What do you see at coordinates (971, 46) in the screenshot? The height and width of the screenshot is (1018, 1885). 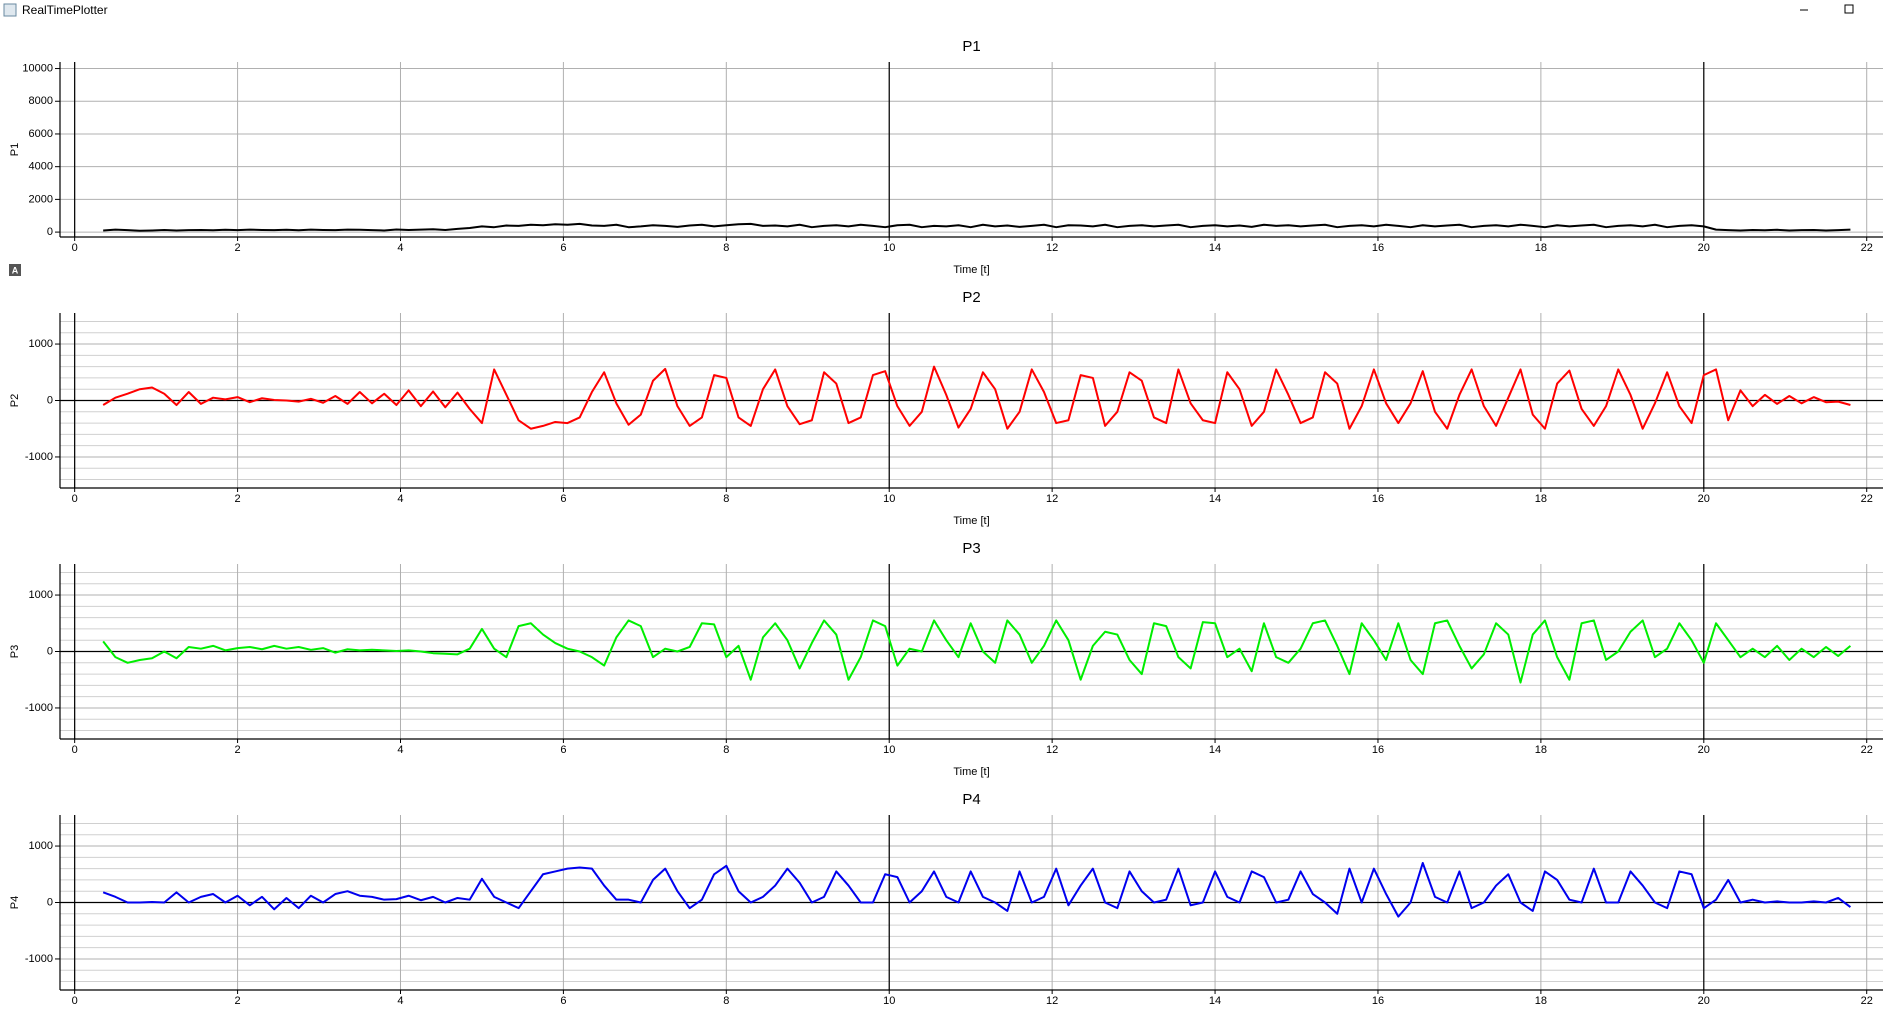 I see `chart-title: P1` at bounding box center [971, 46].